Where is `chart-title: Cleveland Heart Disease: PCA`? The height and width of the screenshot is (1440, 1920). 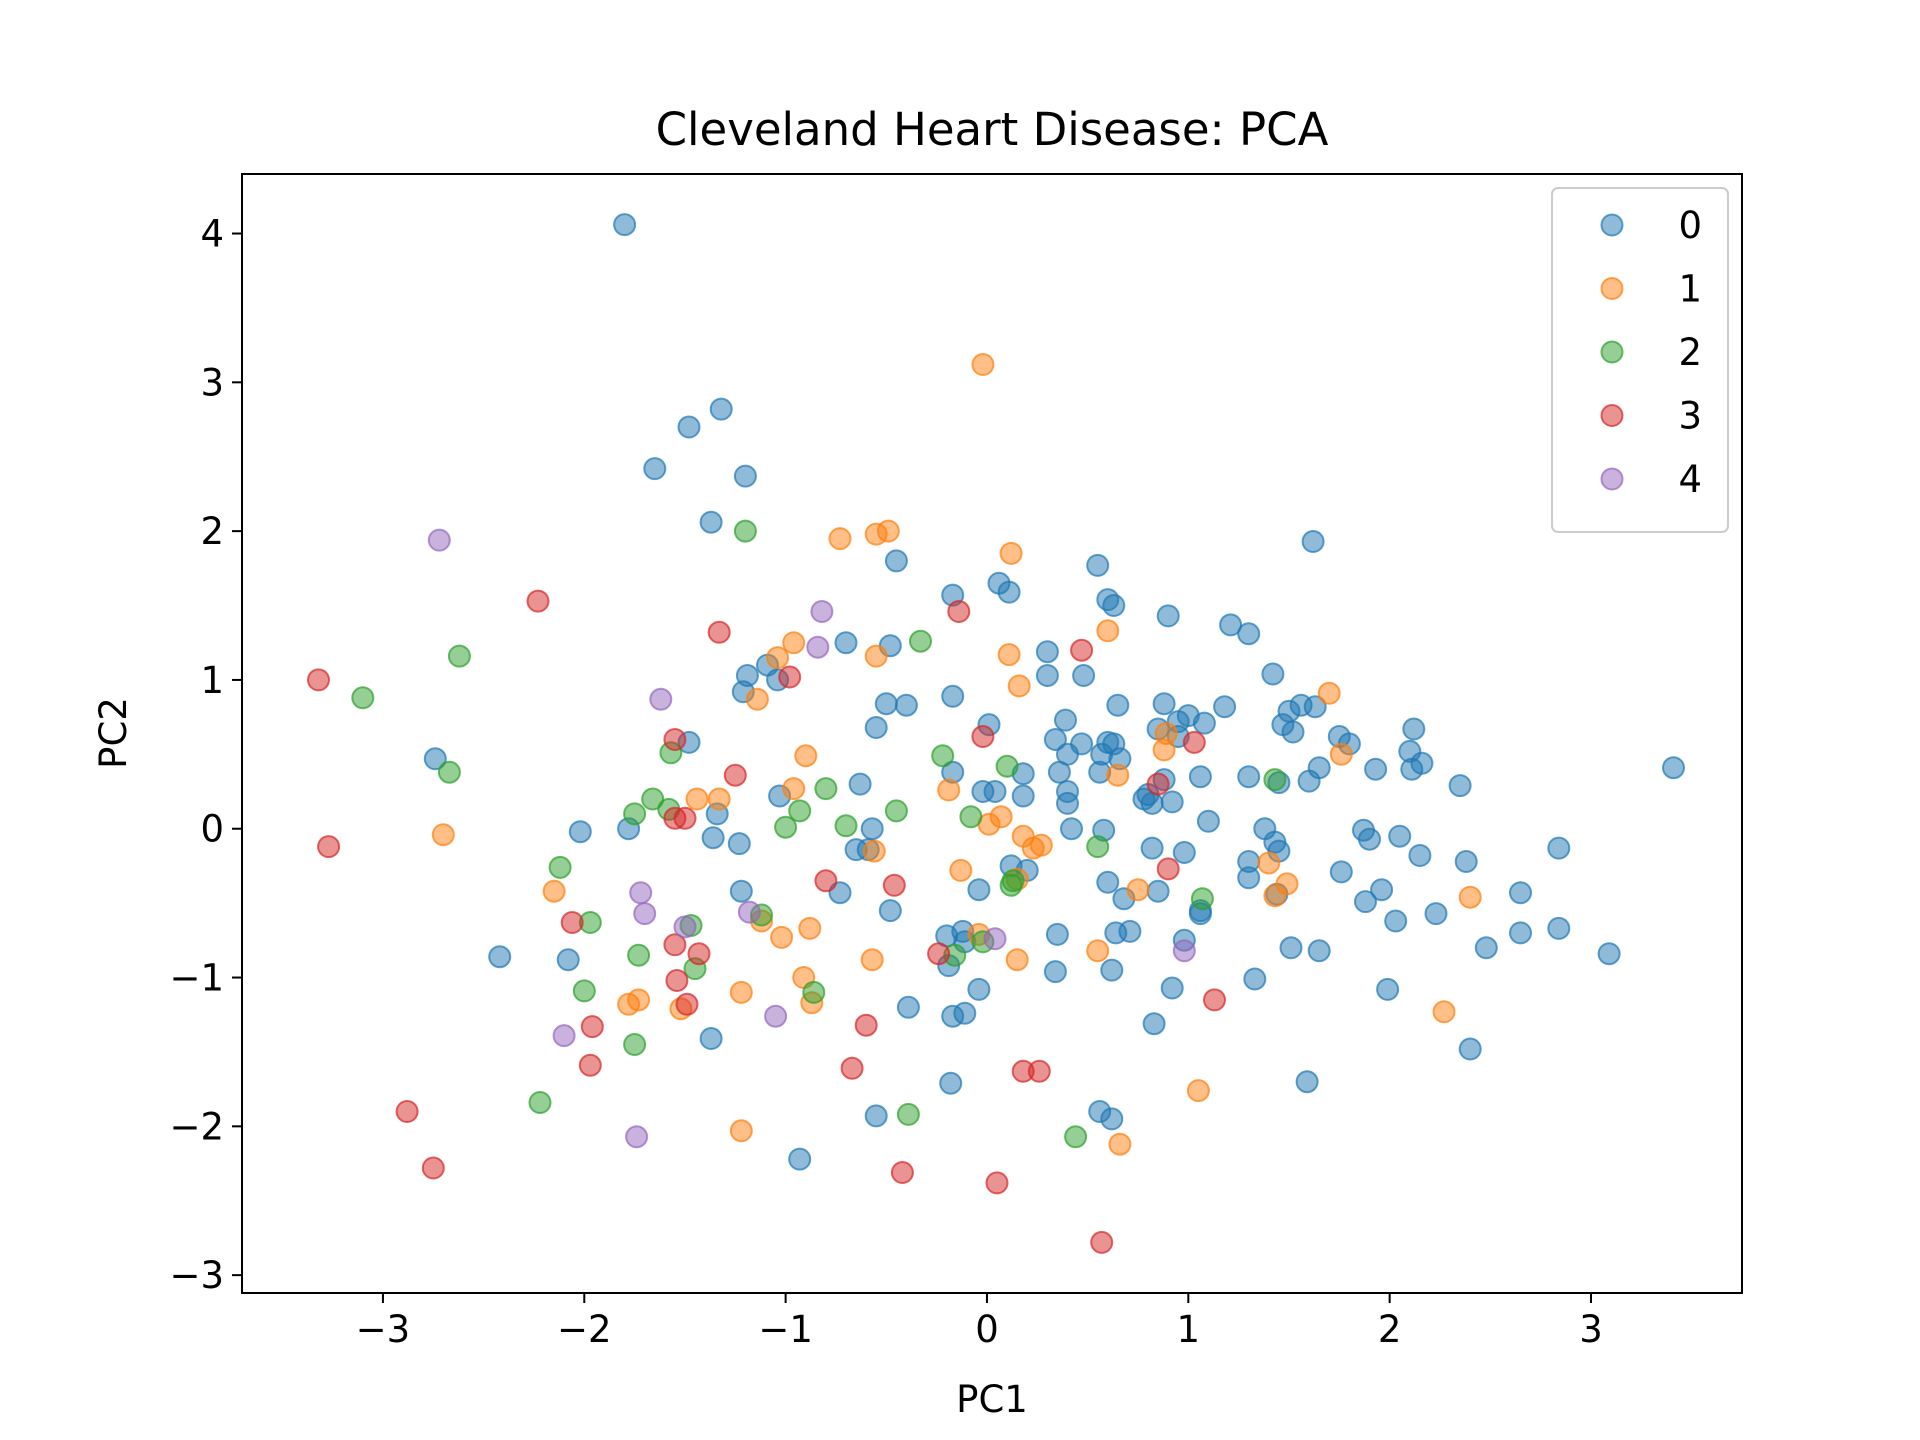 chart-title: Cleveland Heart Disease: PCA is located at coordinates (992, 129).